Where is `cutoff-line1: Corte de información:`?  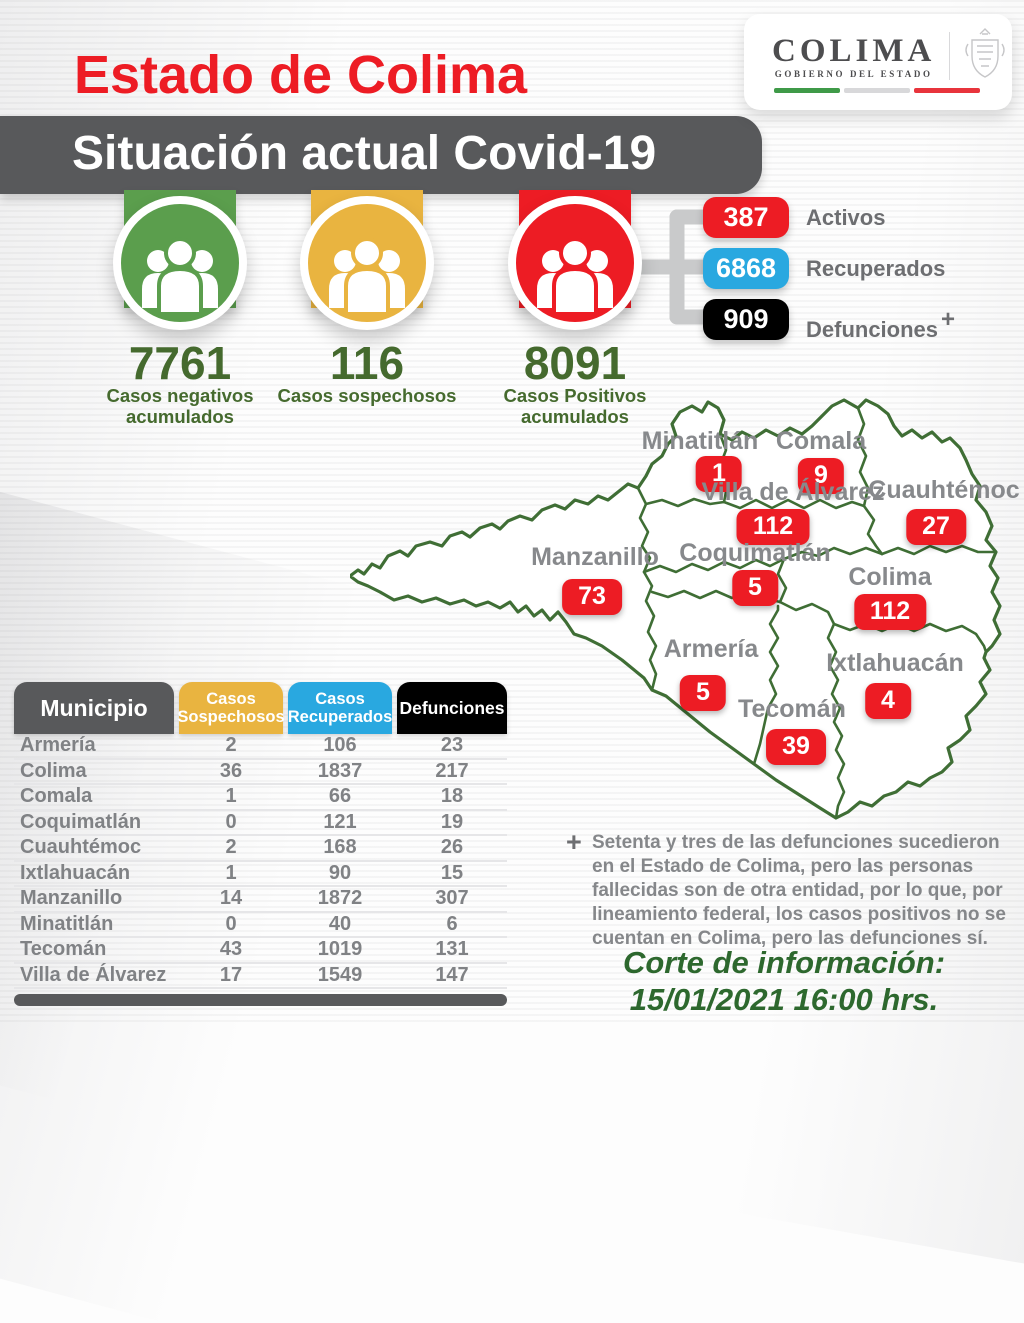
cutoff-line1: Corte de información: is located at coordinates (784, 962).